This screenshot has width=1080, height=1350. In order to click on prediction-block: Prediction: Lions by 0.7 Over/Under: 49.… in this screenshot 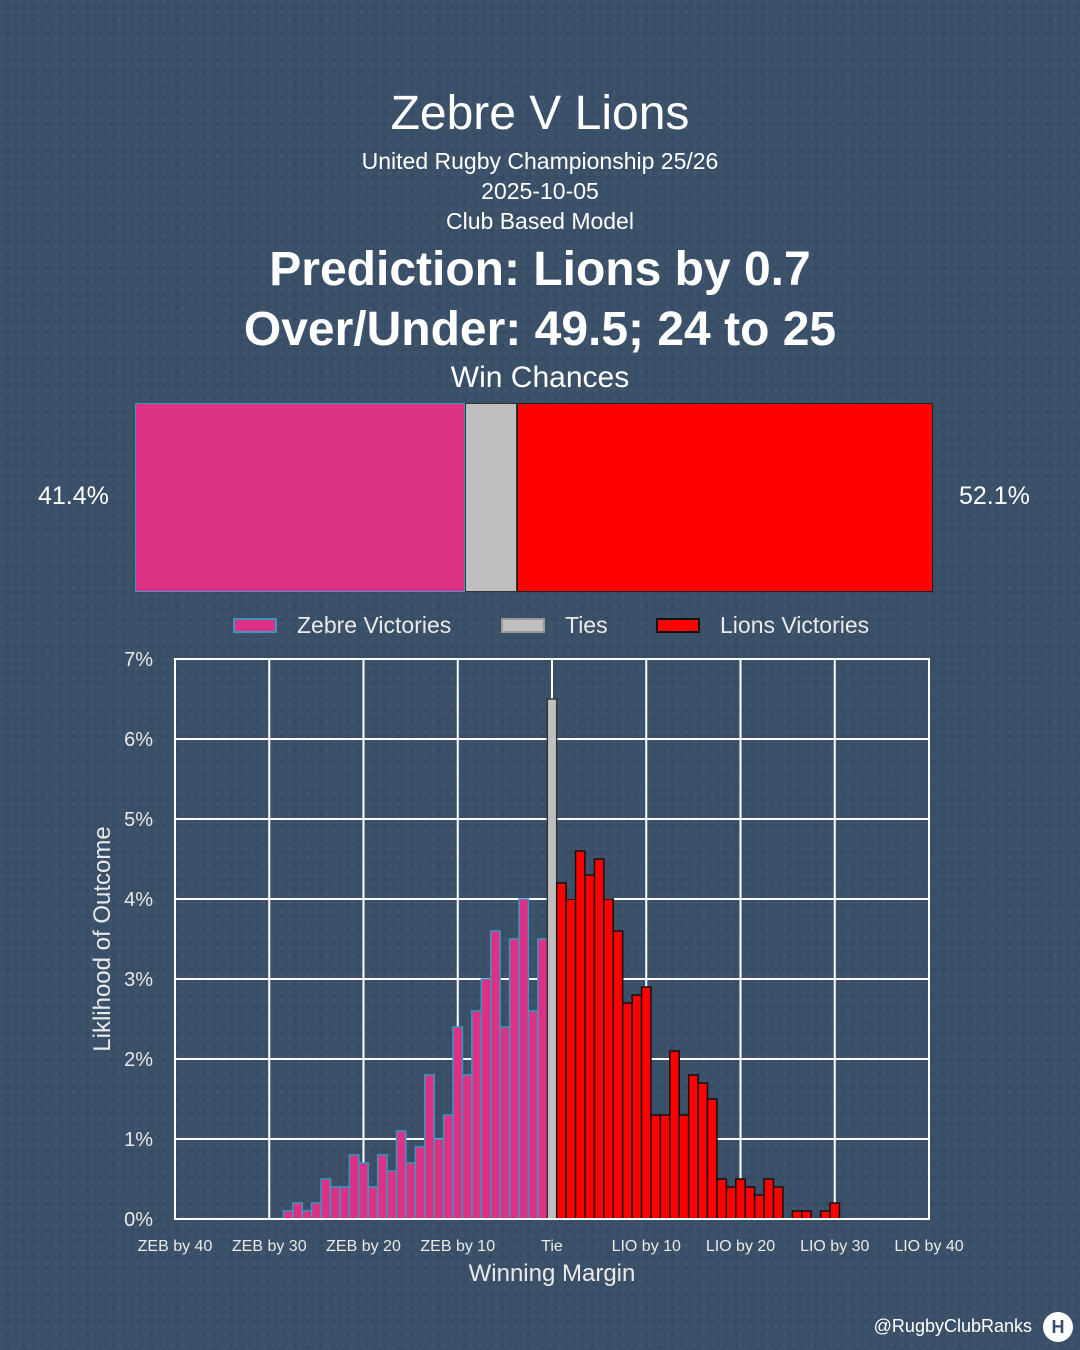, I will do `click(540, 300)`.